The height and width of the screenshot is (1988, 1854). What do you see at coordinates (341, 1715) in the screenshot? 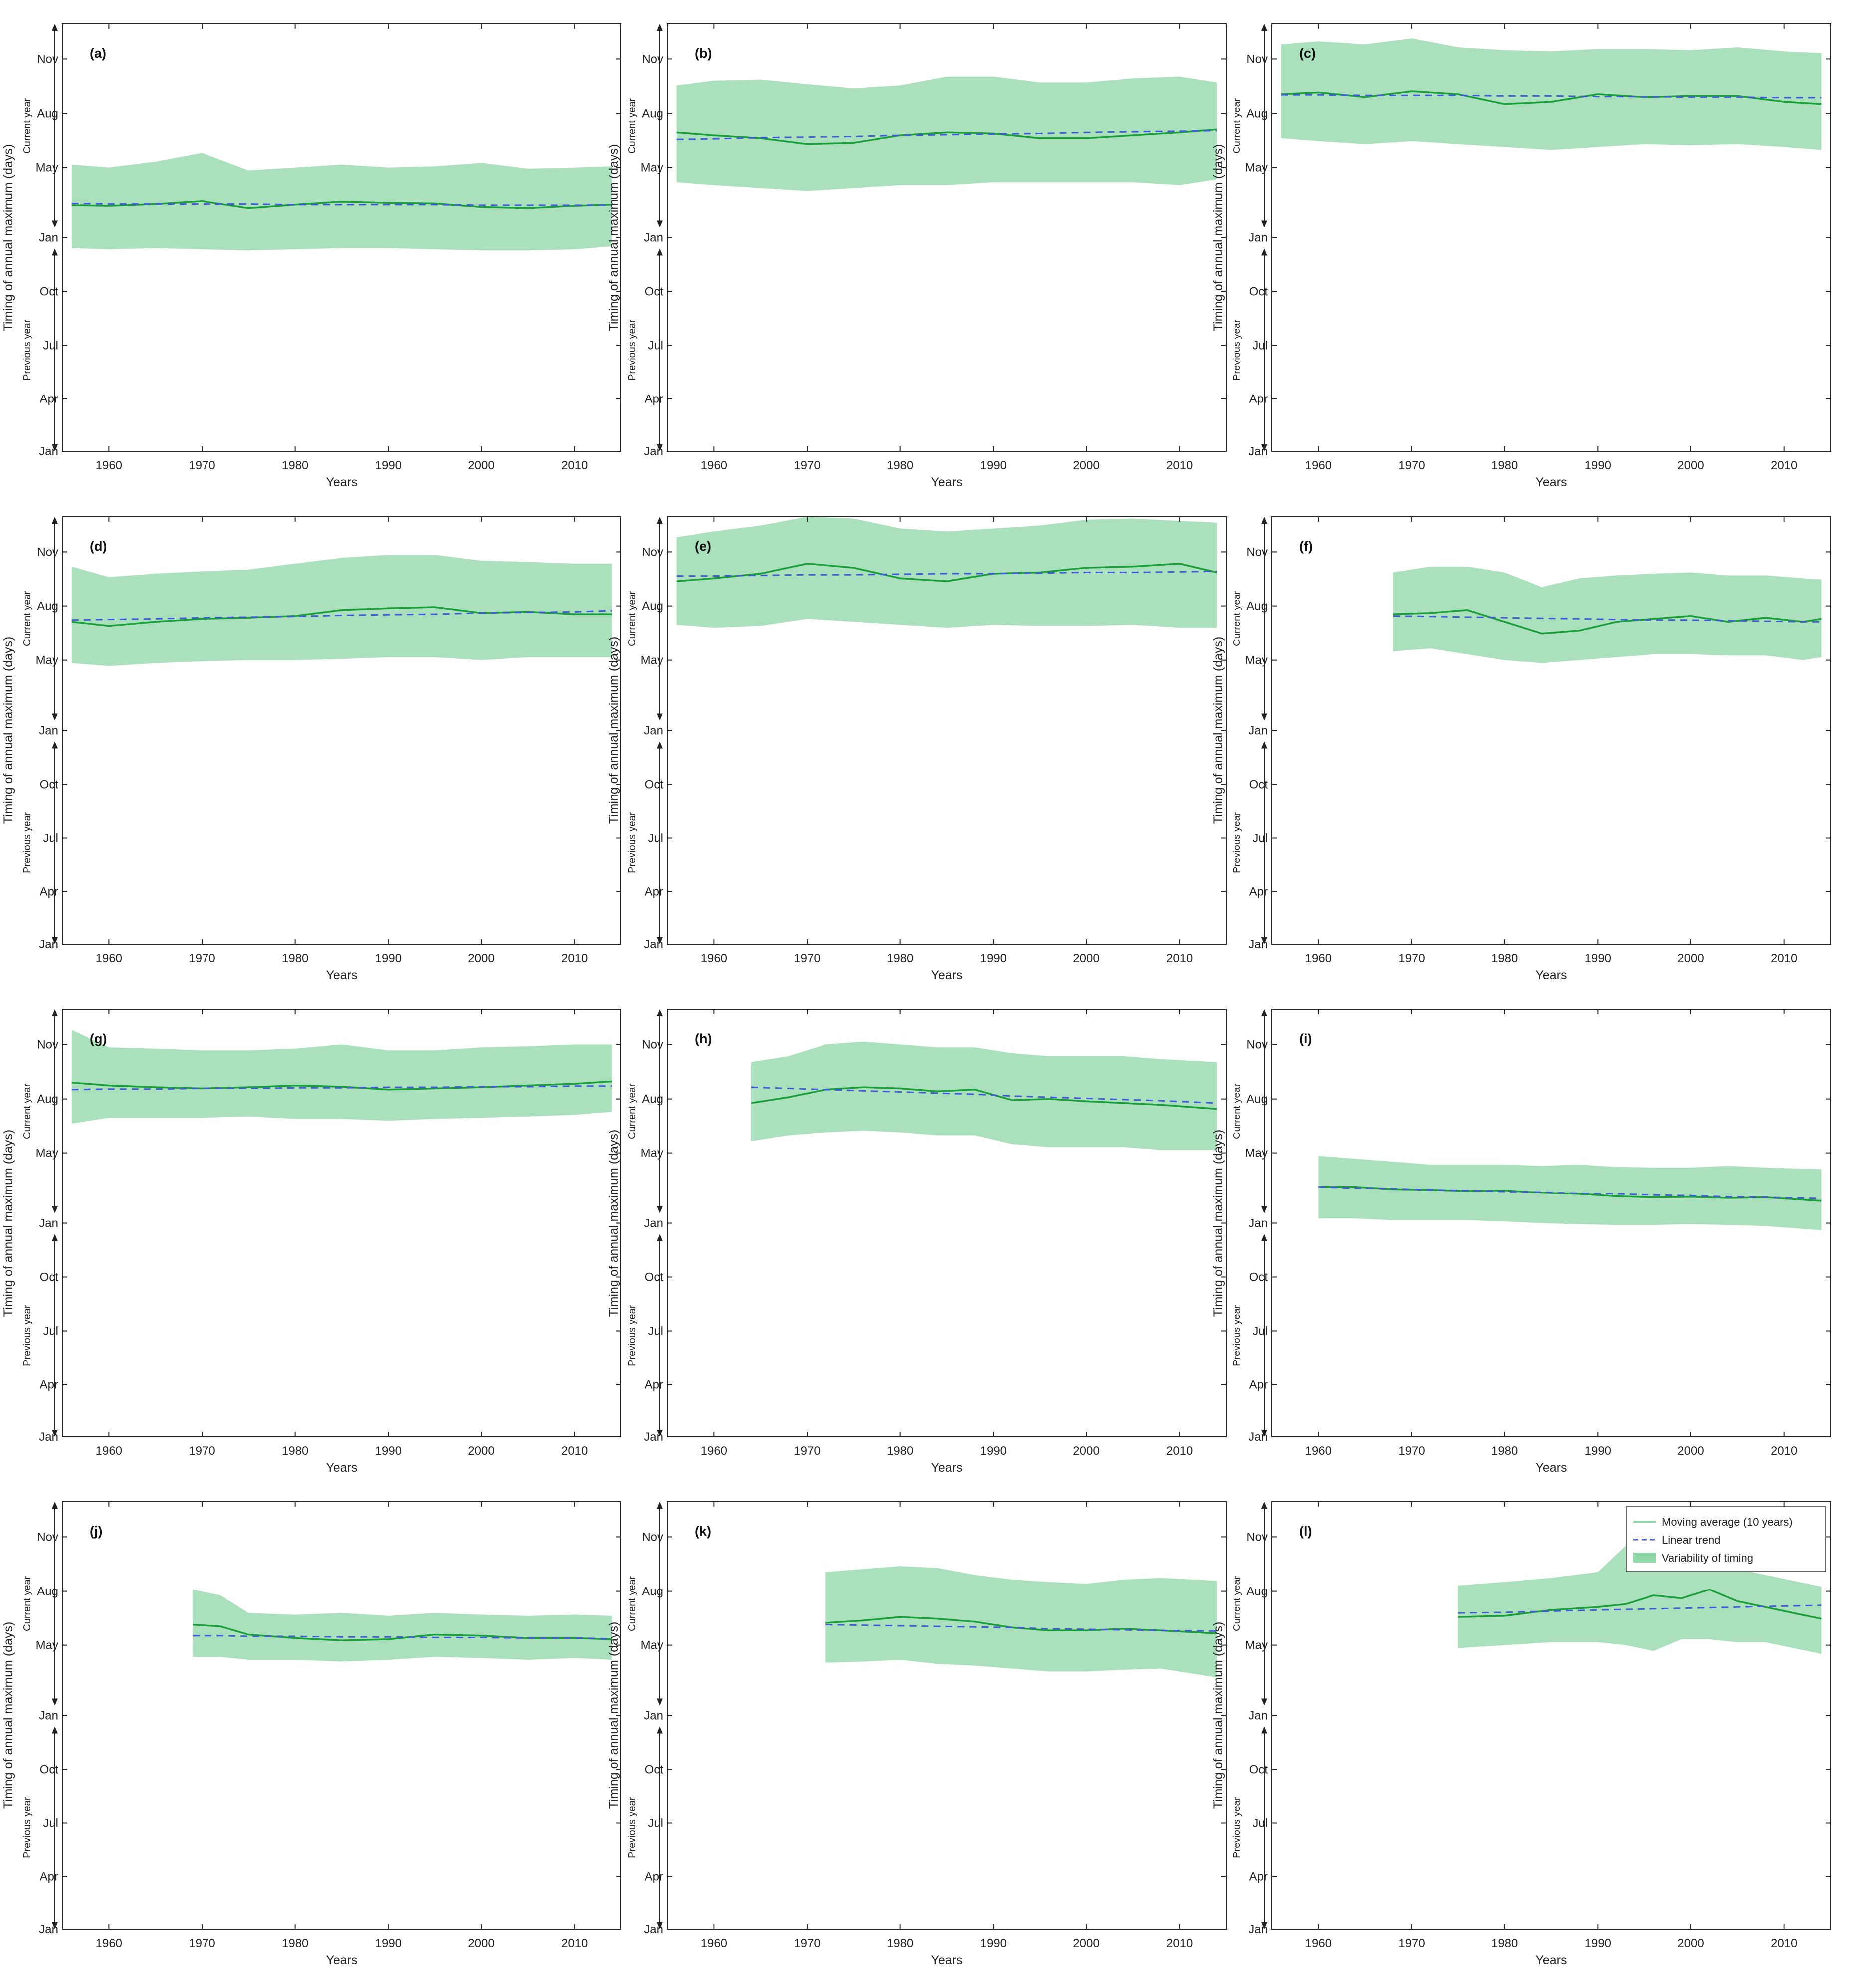
I see `plot-frame` at bounding box center [341, 1715].